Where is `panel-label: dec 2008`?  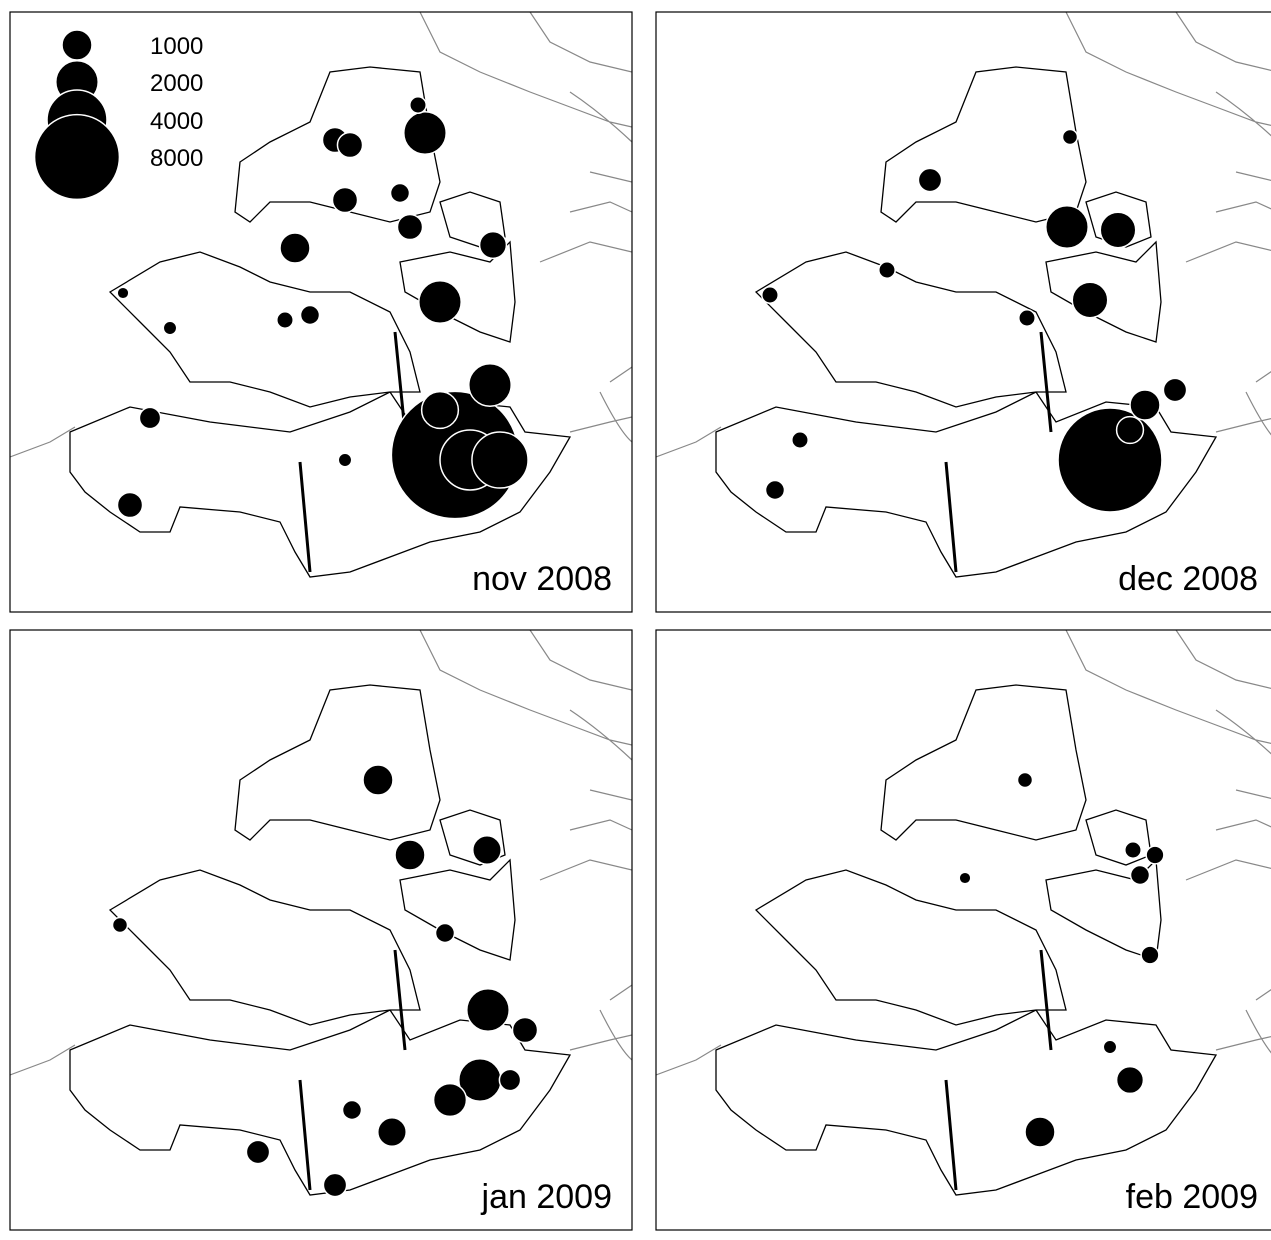 panel-label: dec 2008 is located at coordinates (1188, 579).